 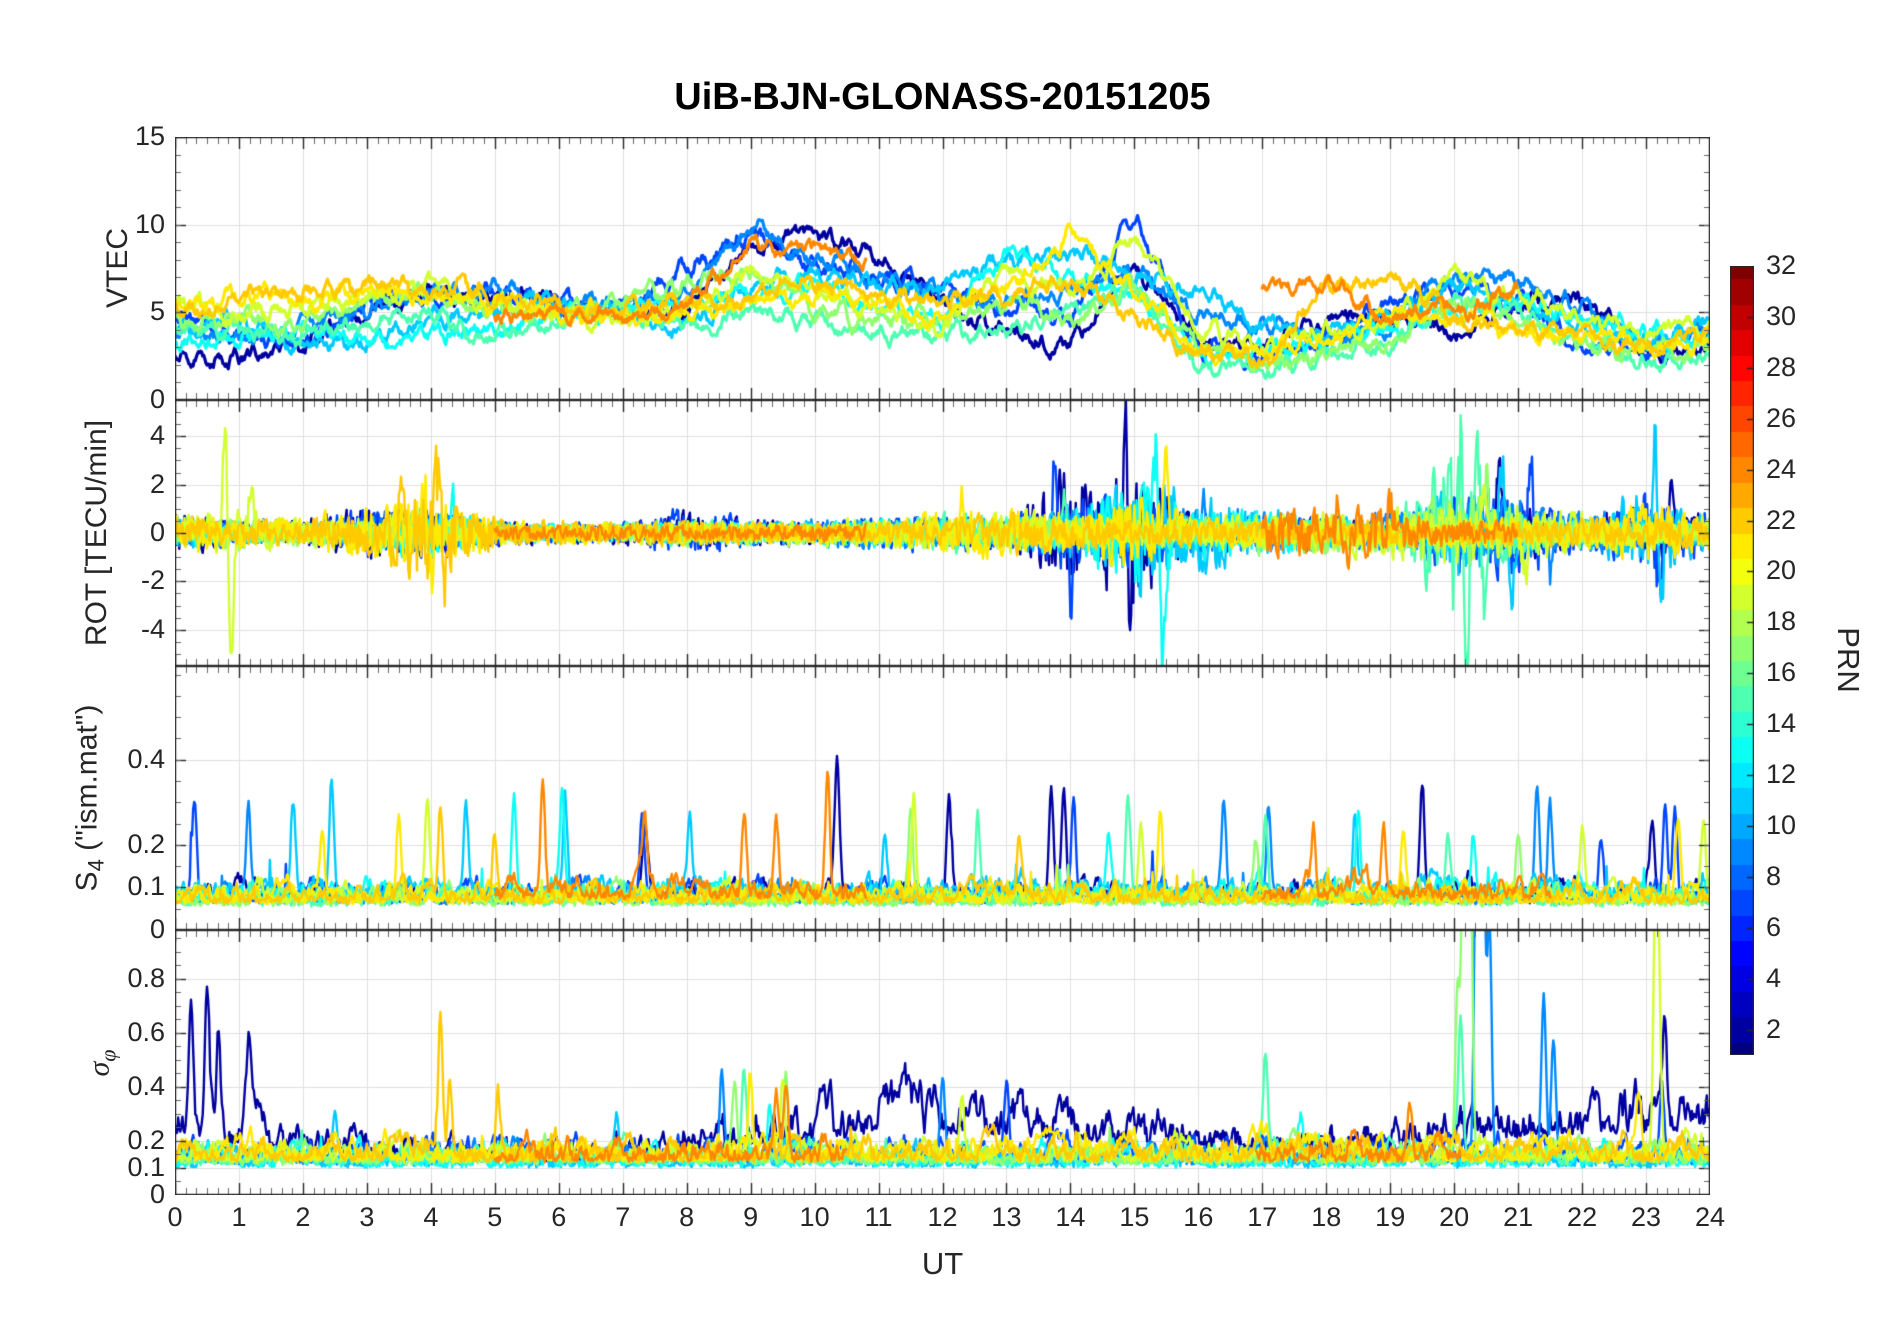 What do you see at coordinates (1454, 1217) in the screenshot?
I see `x-tick-label: 20` at bounding box center [1454, 1217].